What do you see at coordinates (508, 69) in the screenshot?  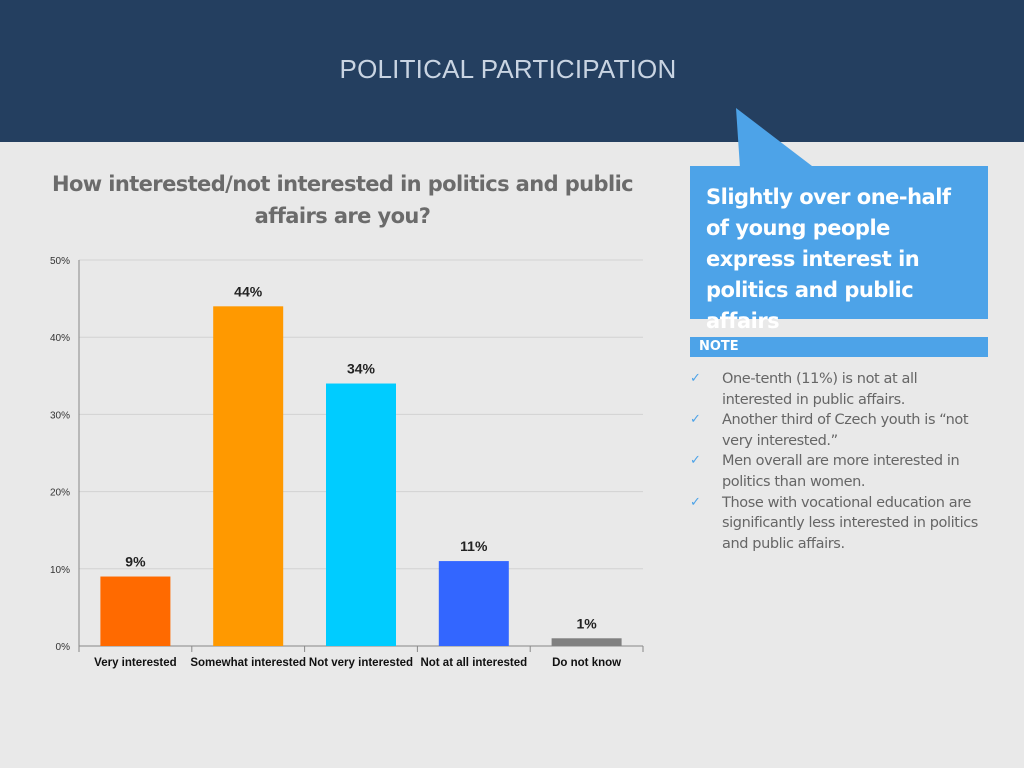 I see `page-title: POLITICAL PARTICIPATION` at bounding box center [508, 69].